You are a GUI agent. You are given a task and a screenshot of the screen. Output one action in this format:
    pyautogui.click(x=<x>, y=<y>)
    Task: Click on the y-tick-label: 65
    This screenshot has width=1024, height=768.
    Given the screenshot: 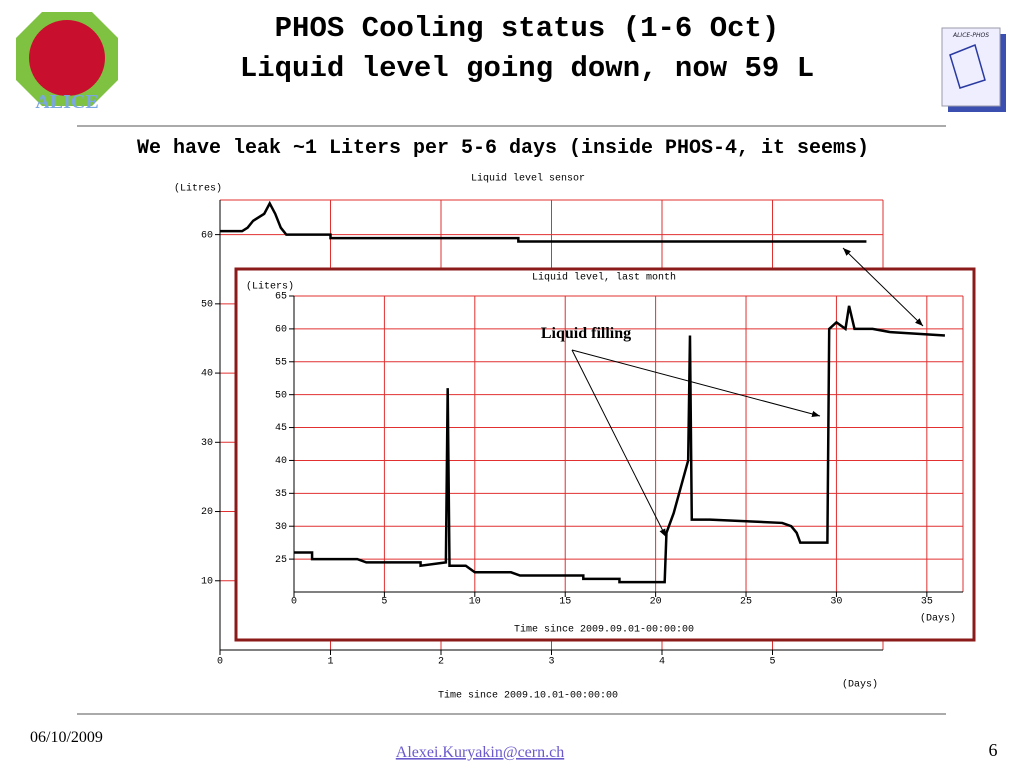 What is the action you would take?
    pyautogui.click(x=281, y=297)
    